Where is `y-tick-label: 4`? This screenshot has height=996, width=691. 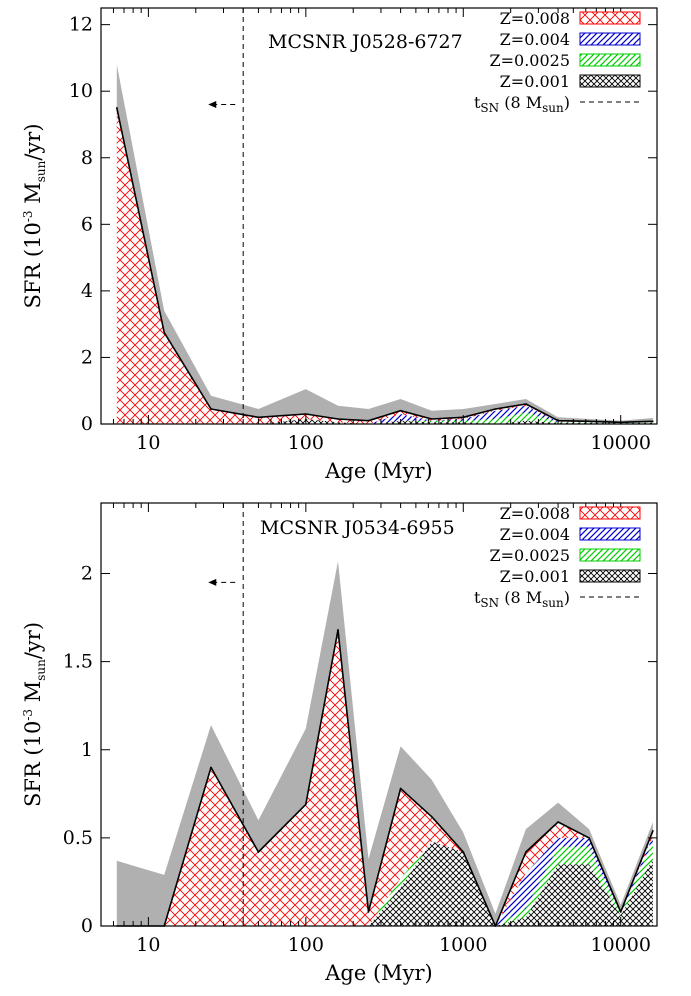
y-tick-label: 4 is located at coordinates (87, 291).